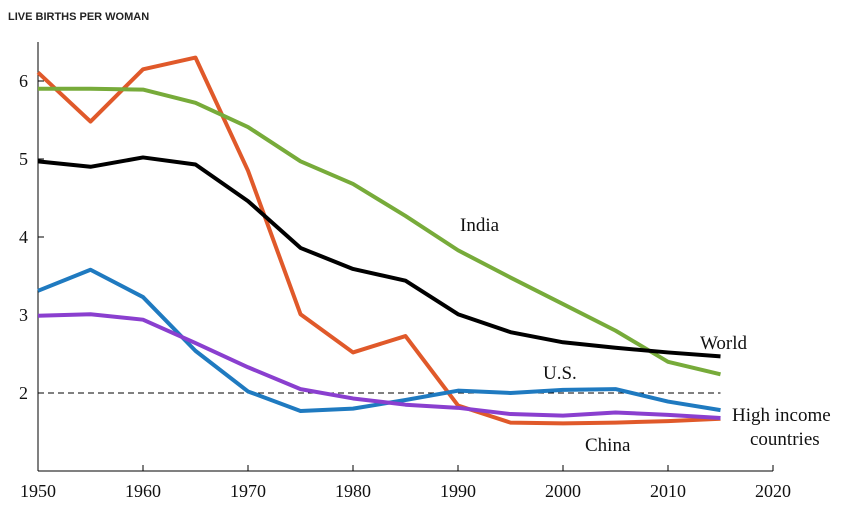 The image size is (857, 506). I want to click on label-line: countries, so click(785, 439).